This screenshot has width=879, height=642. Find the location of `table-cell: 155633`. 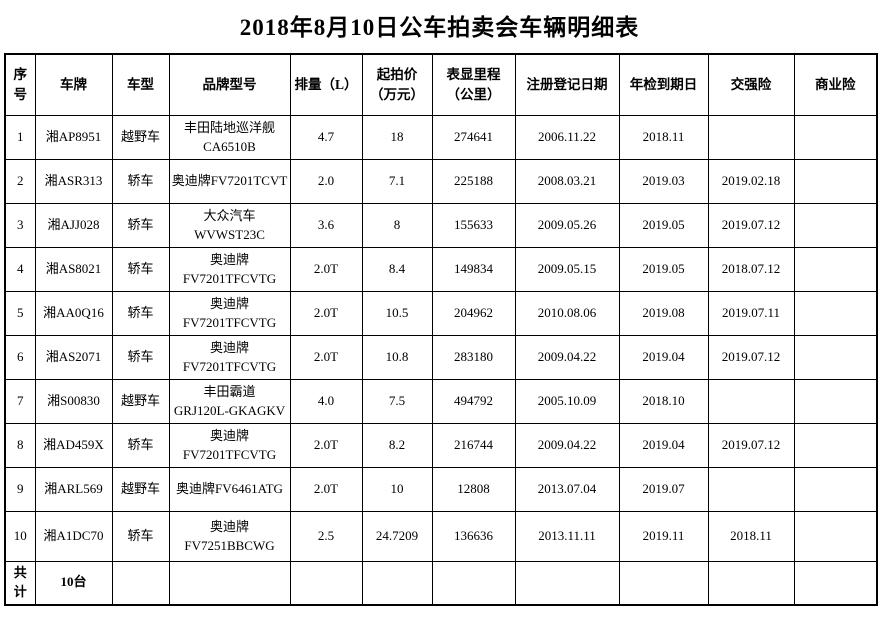

table-cell: 155633 is located at coordinates (473, 226).